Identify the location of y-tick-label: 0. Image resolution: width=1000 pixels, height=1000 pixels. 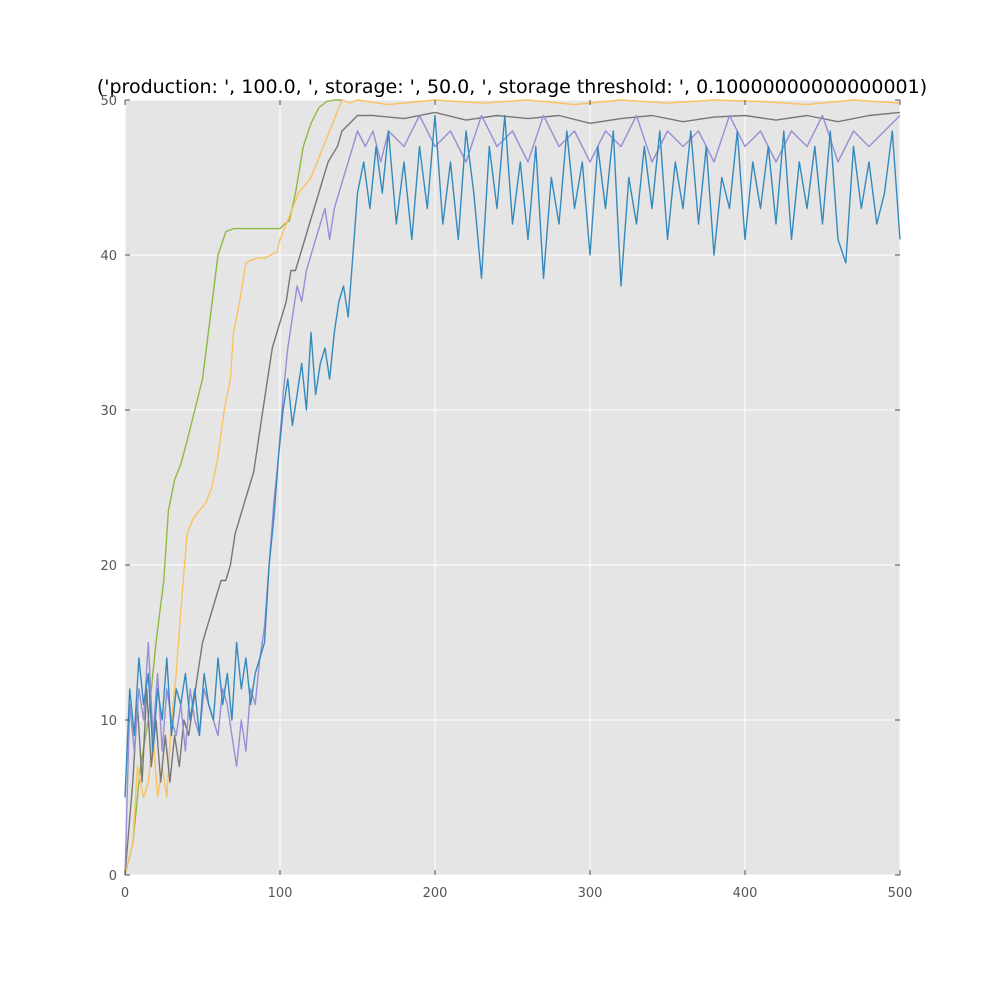
(113, 876).